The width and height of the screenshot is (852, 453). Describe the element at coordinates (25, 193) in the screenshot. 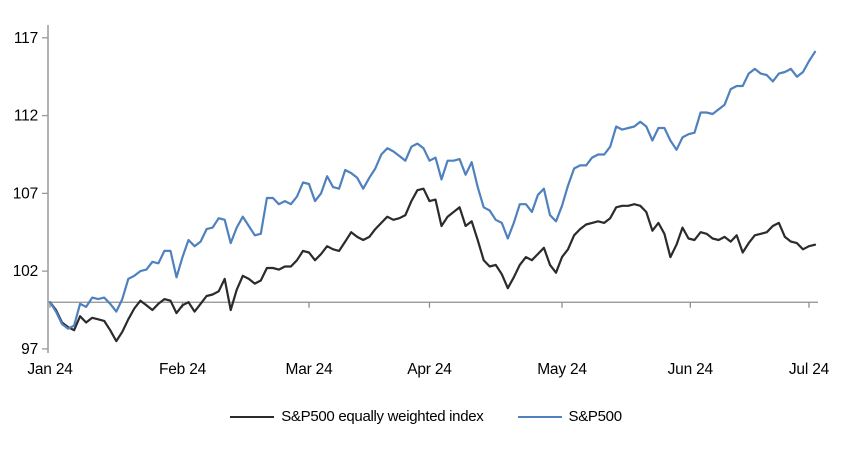

I see `y-axis-tick-label: 107` at that location.